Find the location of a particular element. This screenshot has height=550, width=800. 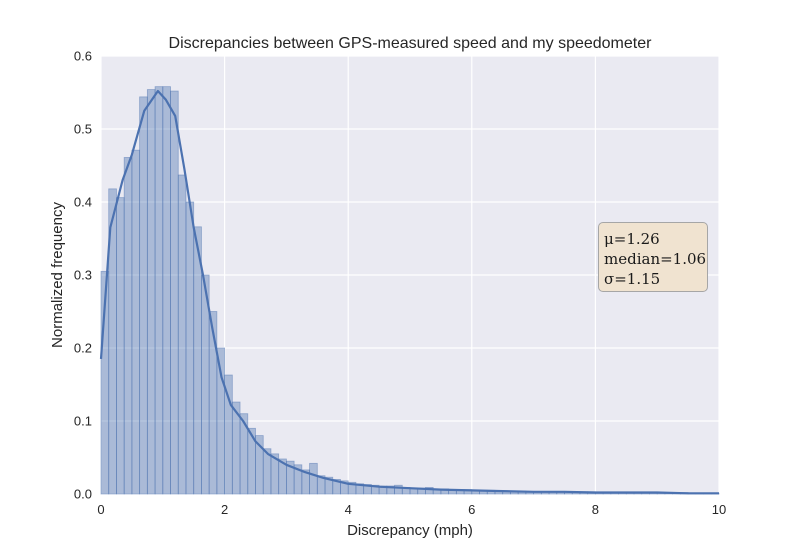

x-tick-label: 0 is located at coordinates (100, 509).